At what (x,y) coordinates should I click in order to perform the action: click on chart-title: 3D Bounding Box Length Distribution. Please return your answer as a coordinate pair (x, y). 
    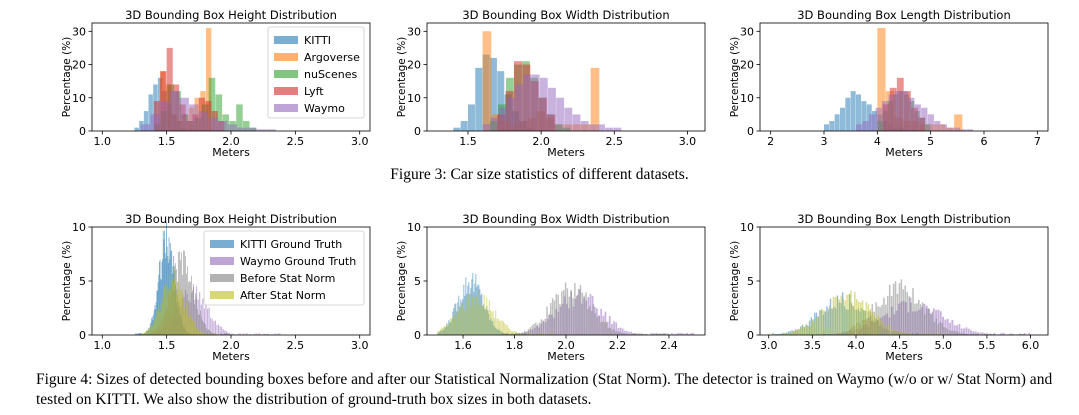
    Looking at the image, I should click on (904, 15).